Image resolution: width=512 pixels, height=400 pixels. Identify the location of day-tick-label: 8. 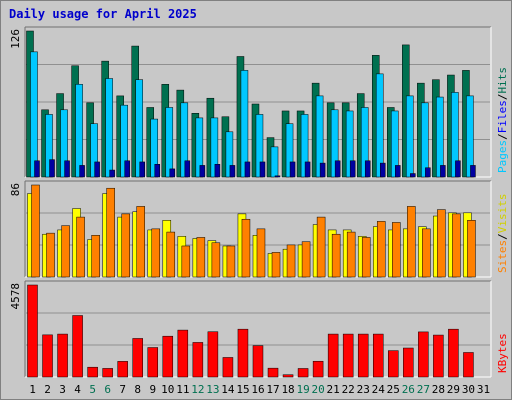
(137, 389).